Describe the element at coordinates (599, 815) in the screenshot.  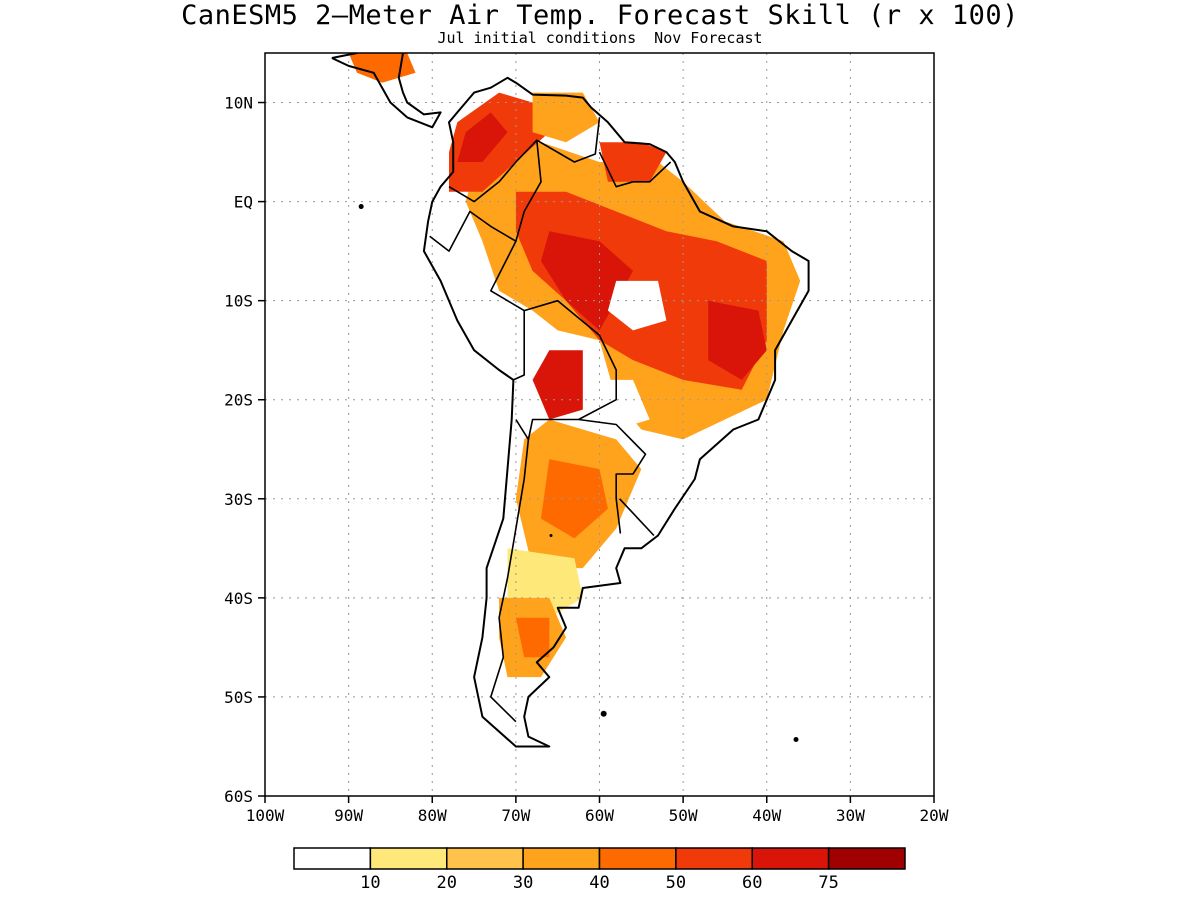
I see `lon-tick-label: 60W` at that location.